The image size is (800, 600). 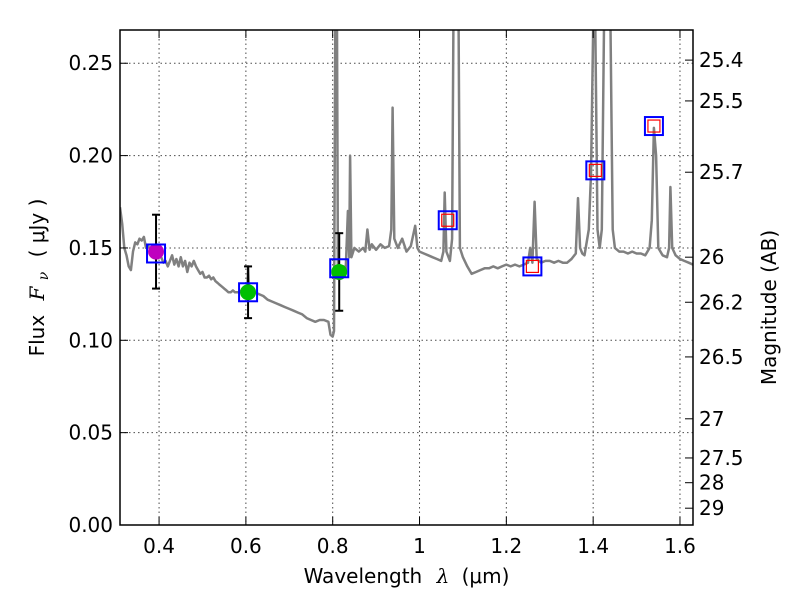 I want to click on y-tick-label: 0.25, so click(x=90, y=63).